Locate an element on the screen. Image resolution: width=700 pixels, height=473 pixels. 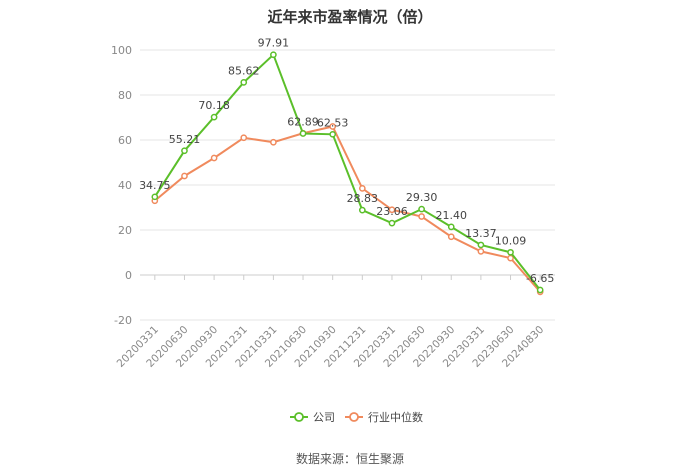
legend-label: 行业中位数 is located at coordinates (395, 417).